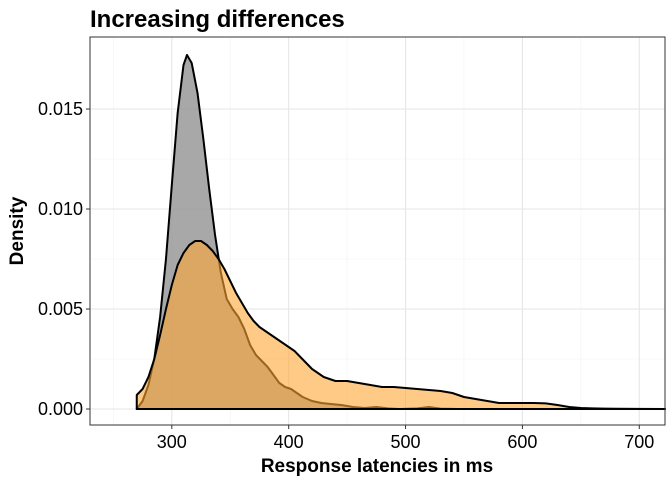  Describe the element at coordinates (289, 442) in the screenshot. I see `x-tick-label: 400` at that location.